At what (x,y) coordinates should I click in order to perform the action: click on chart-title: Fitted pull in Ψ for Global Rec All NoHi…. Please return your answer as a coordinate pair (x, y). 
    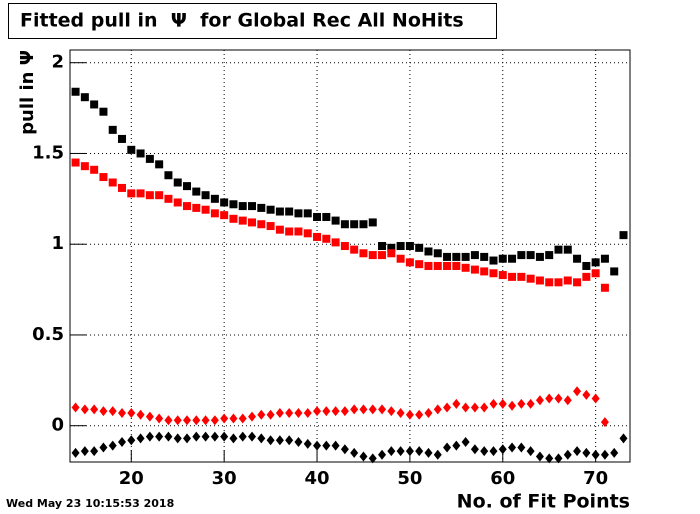
    Looking at the image, I should click on (242, 21).